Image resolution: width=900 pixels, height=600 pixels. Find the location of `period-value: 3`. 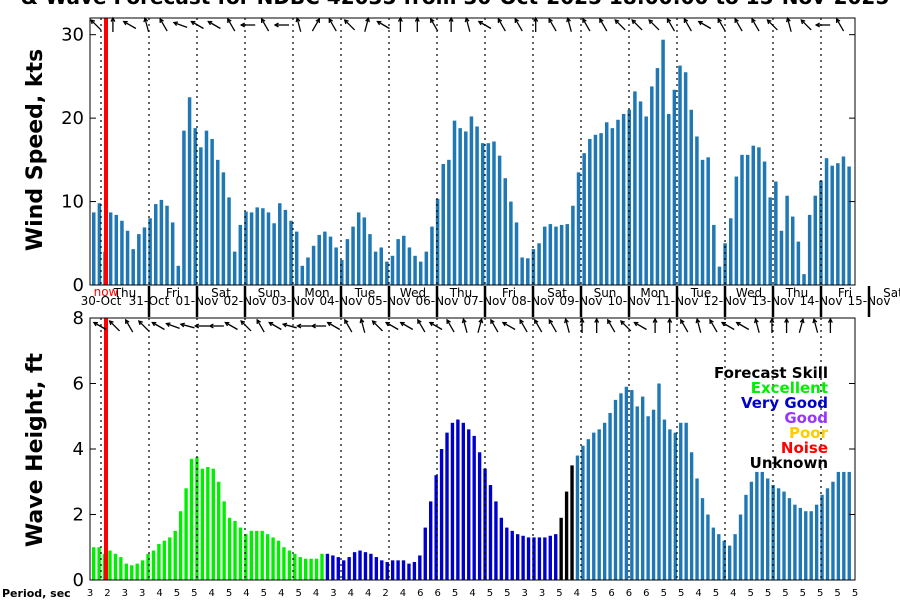

period-value: 3 is located at coordinates (542, 593).